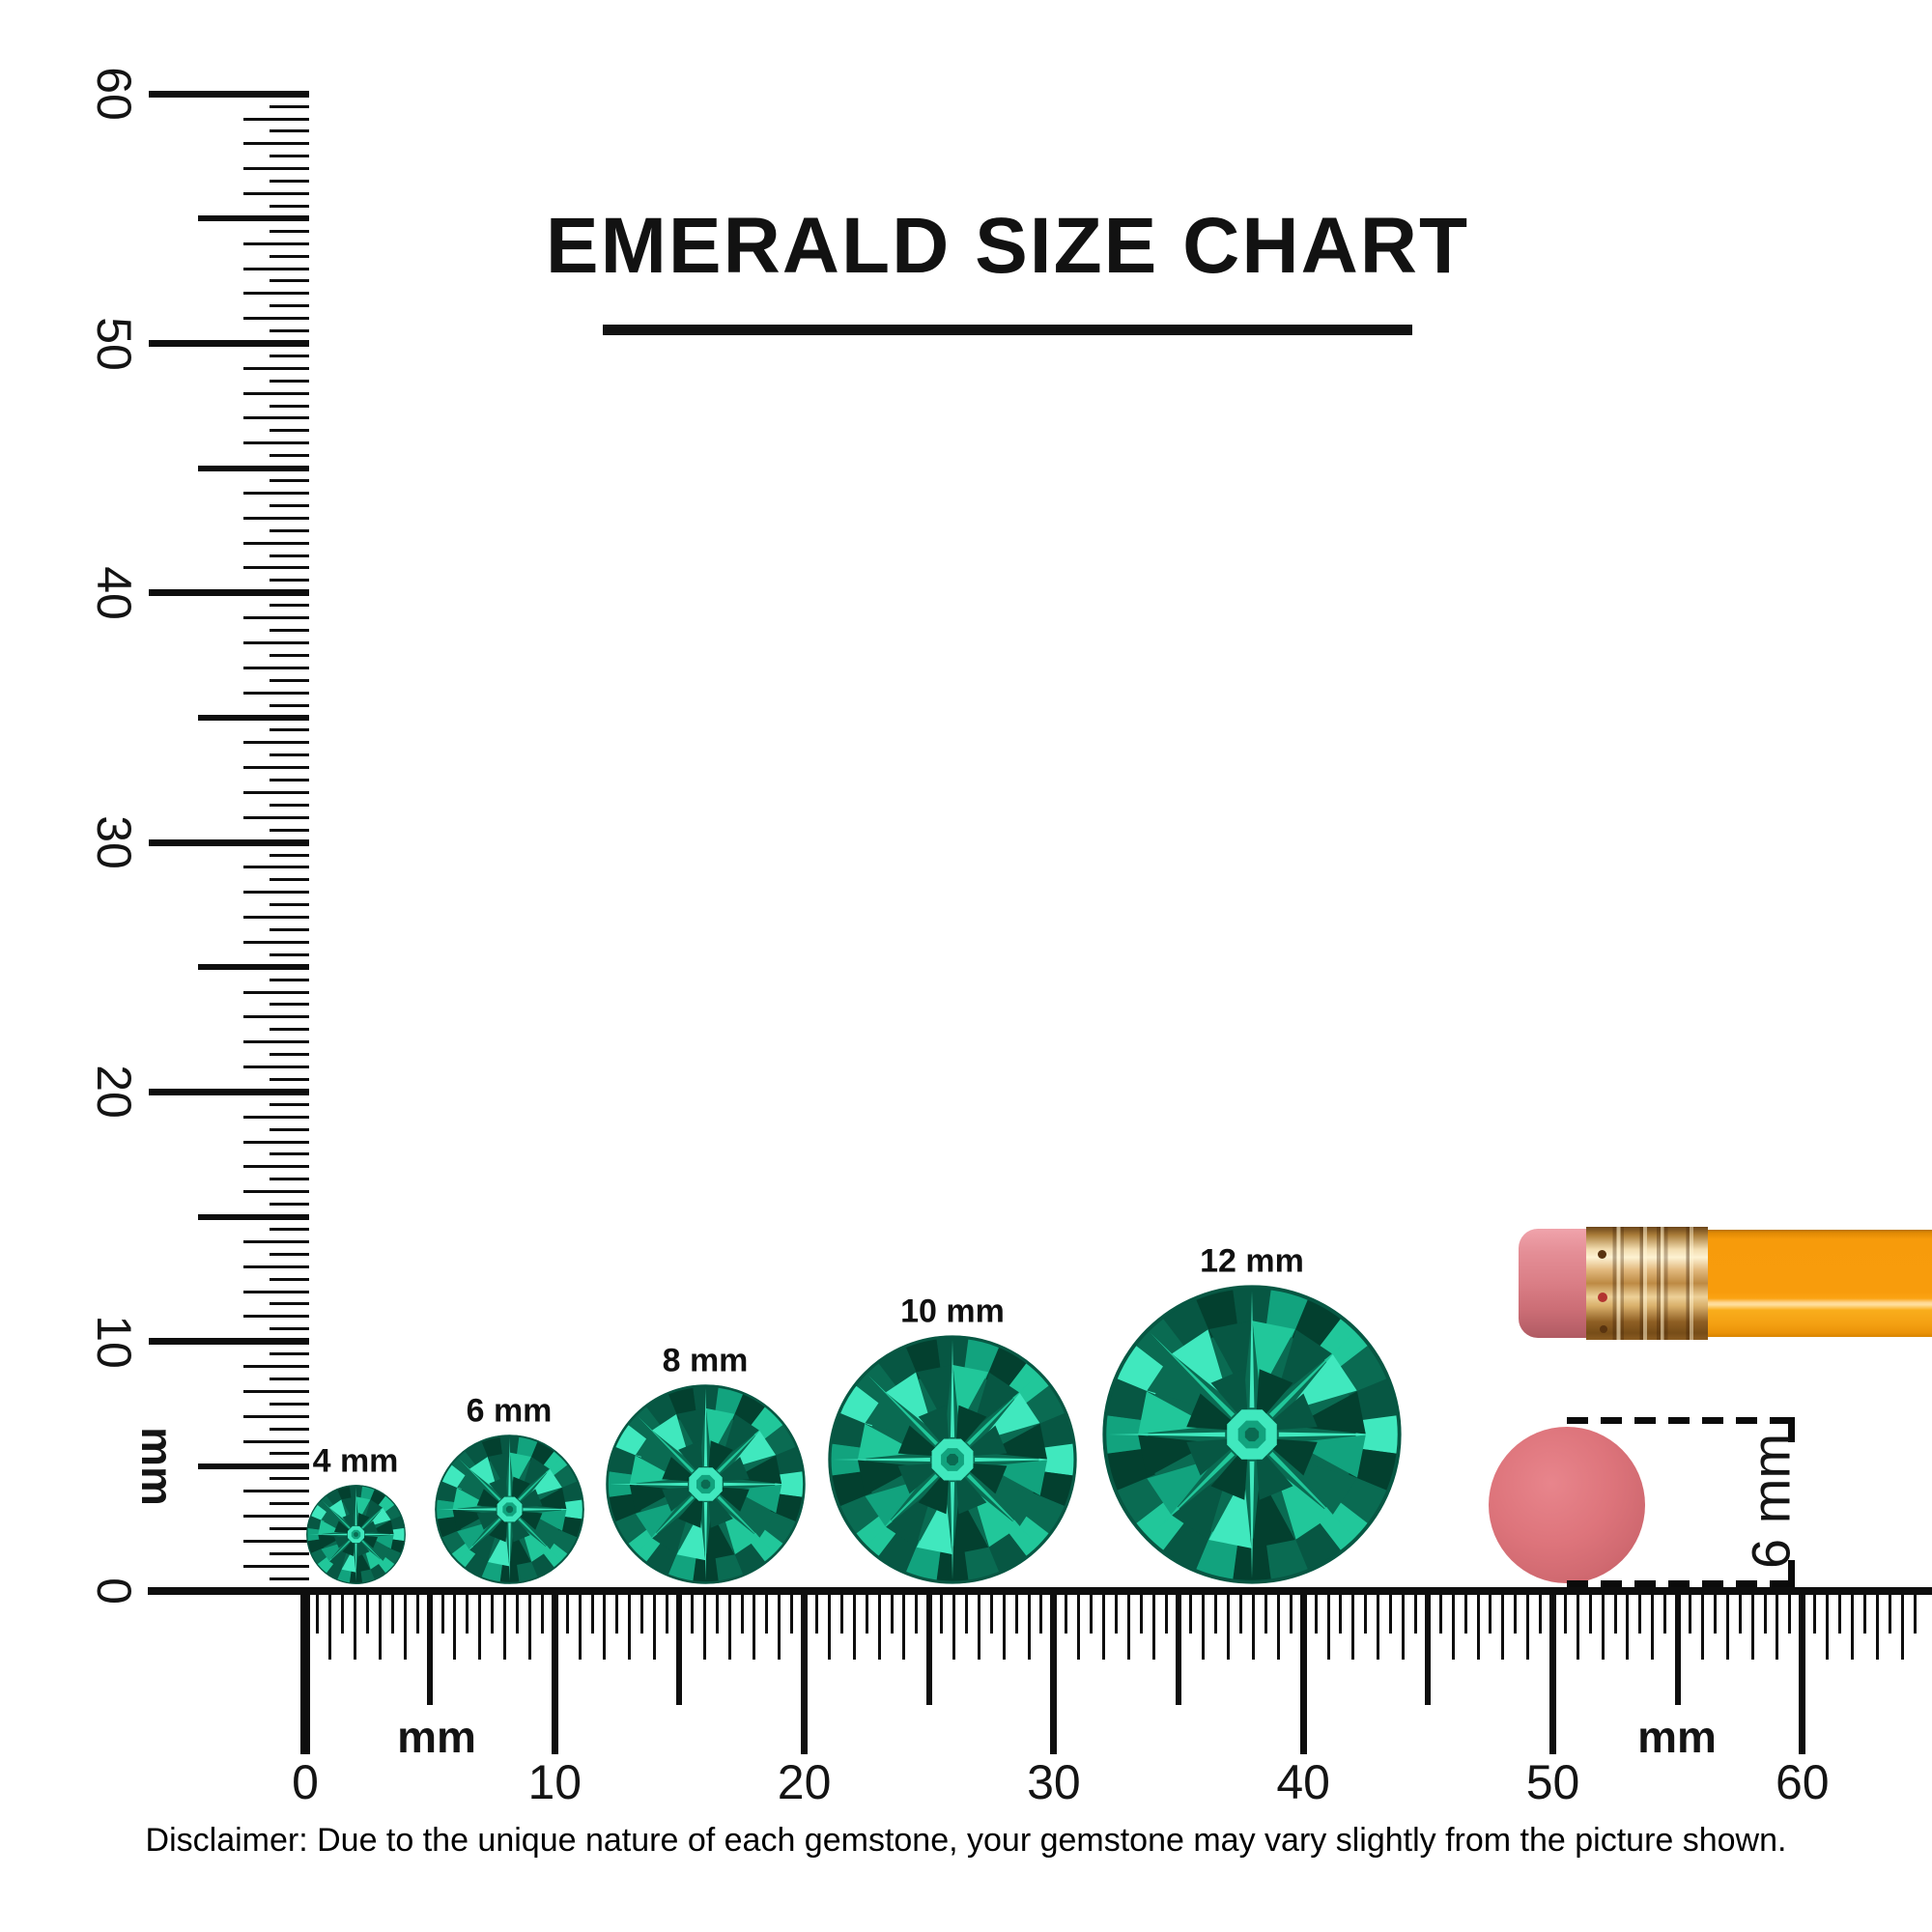 This screenshot has height=1932, width=1932. What do you see at coordinates (1567, 1505) in the screenshot?
I see `eraser-top-view` at bounding box center [1567, 1505].